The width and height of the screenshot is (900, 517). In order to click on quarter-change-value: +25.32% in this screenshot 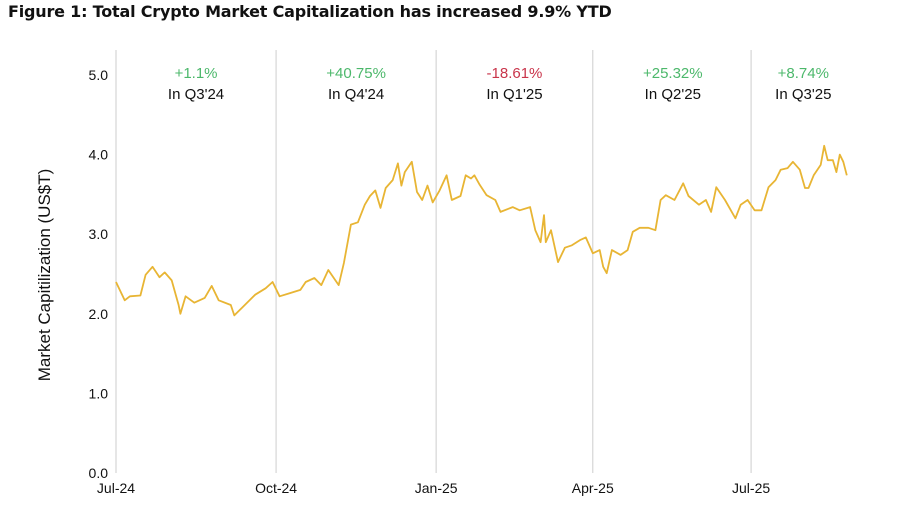, I will do `click(673, 73)`.